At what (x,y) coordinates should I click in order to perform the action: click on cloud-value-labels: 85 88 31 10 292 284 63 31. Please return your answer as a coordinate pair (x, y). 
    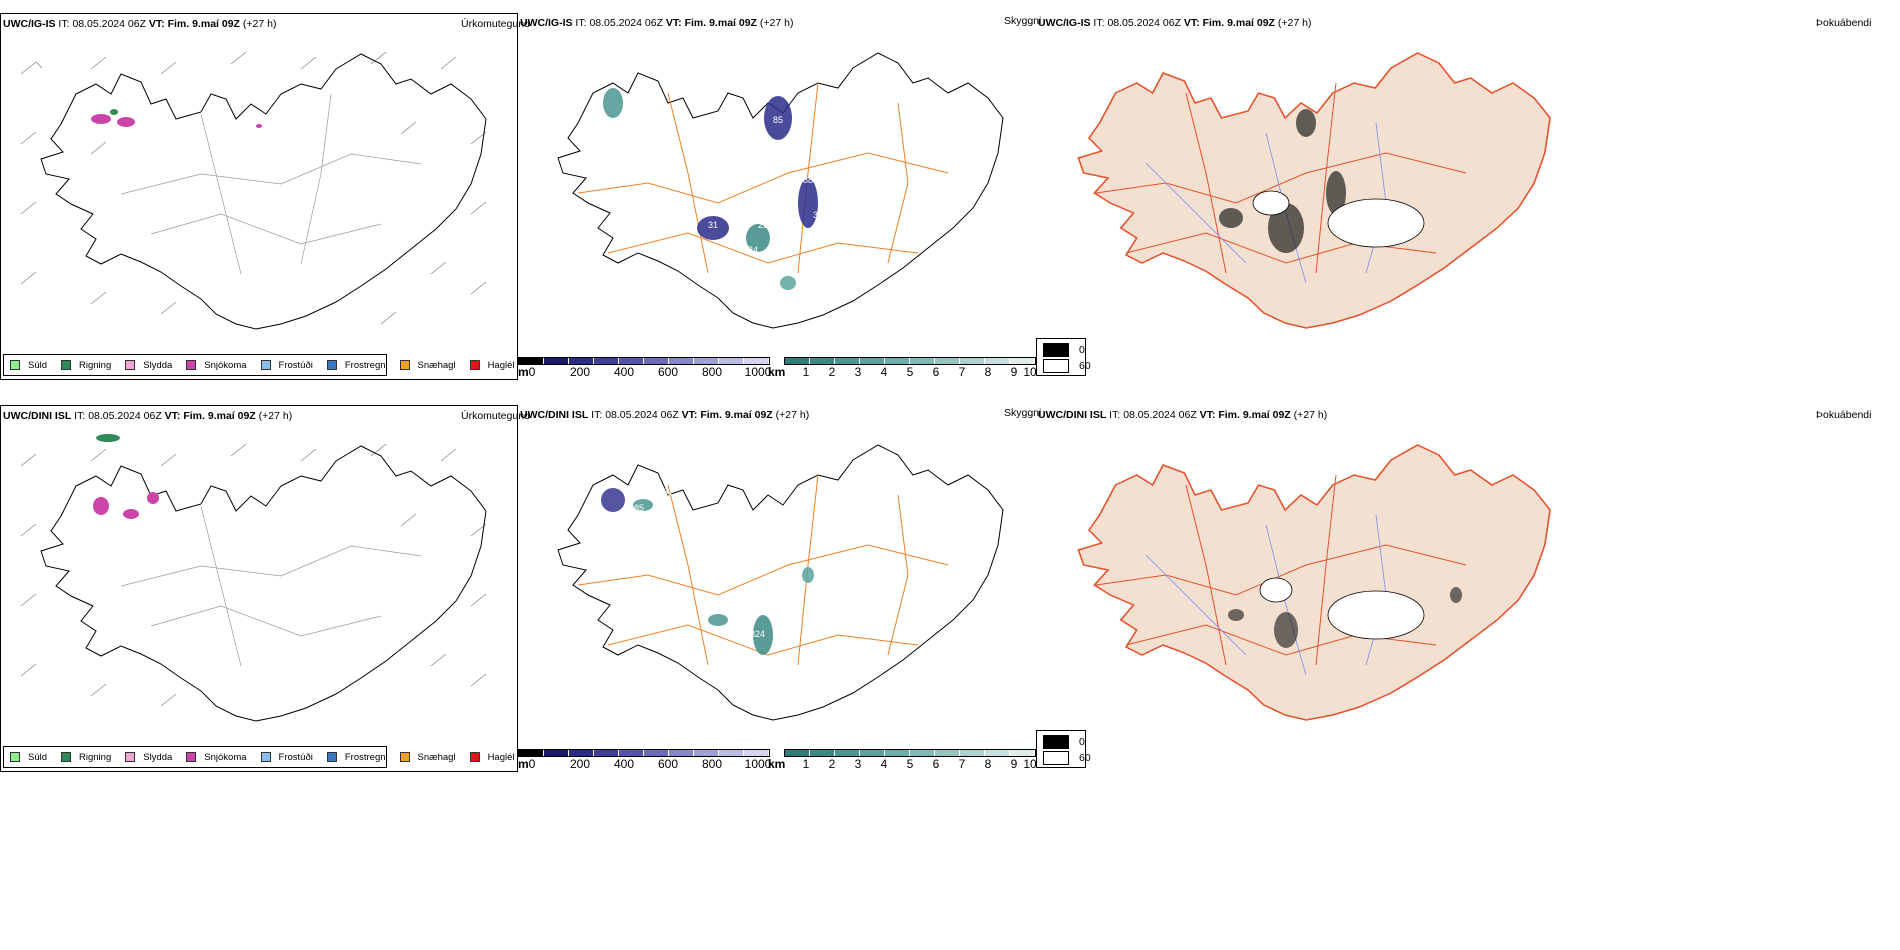
    Looking at the image, I should click on (700, 185).